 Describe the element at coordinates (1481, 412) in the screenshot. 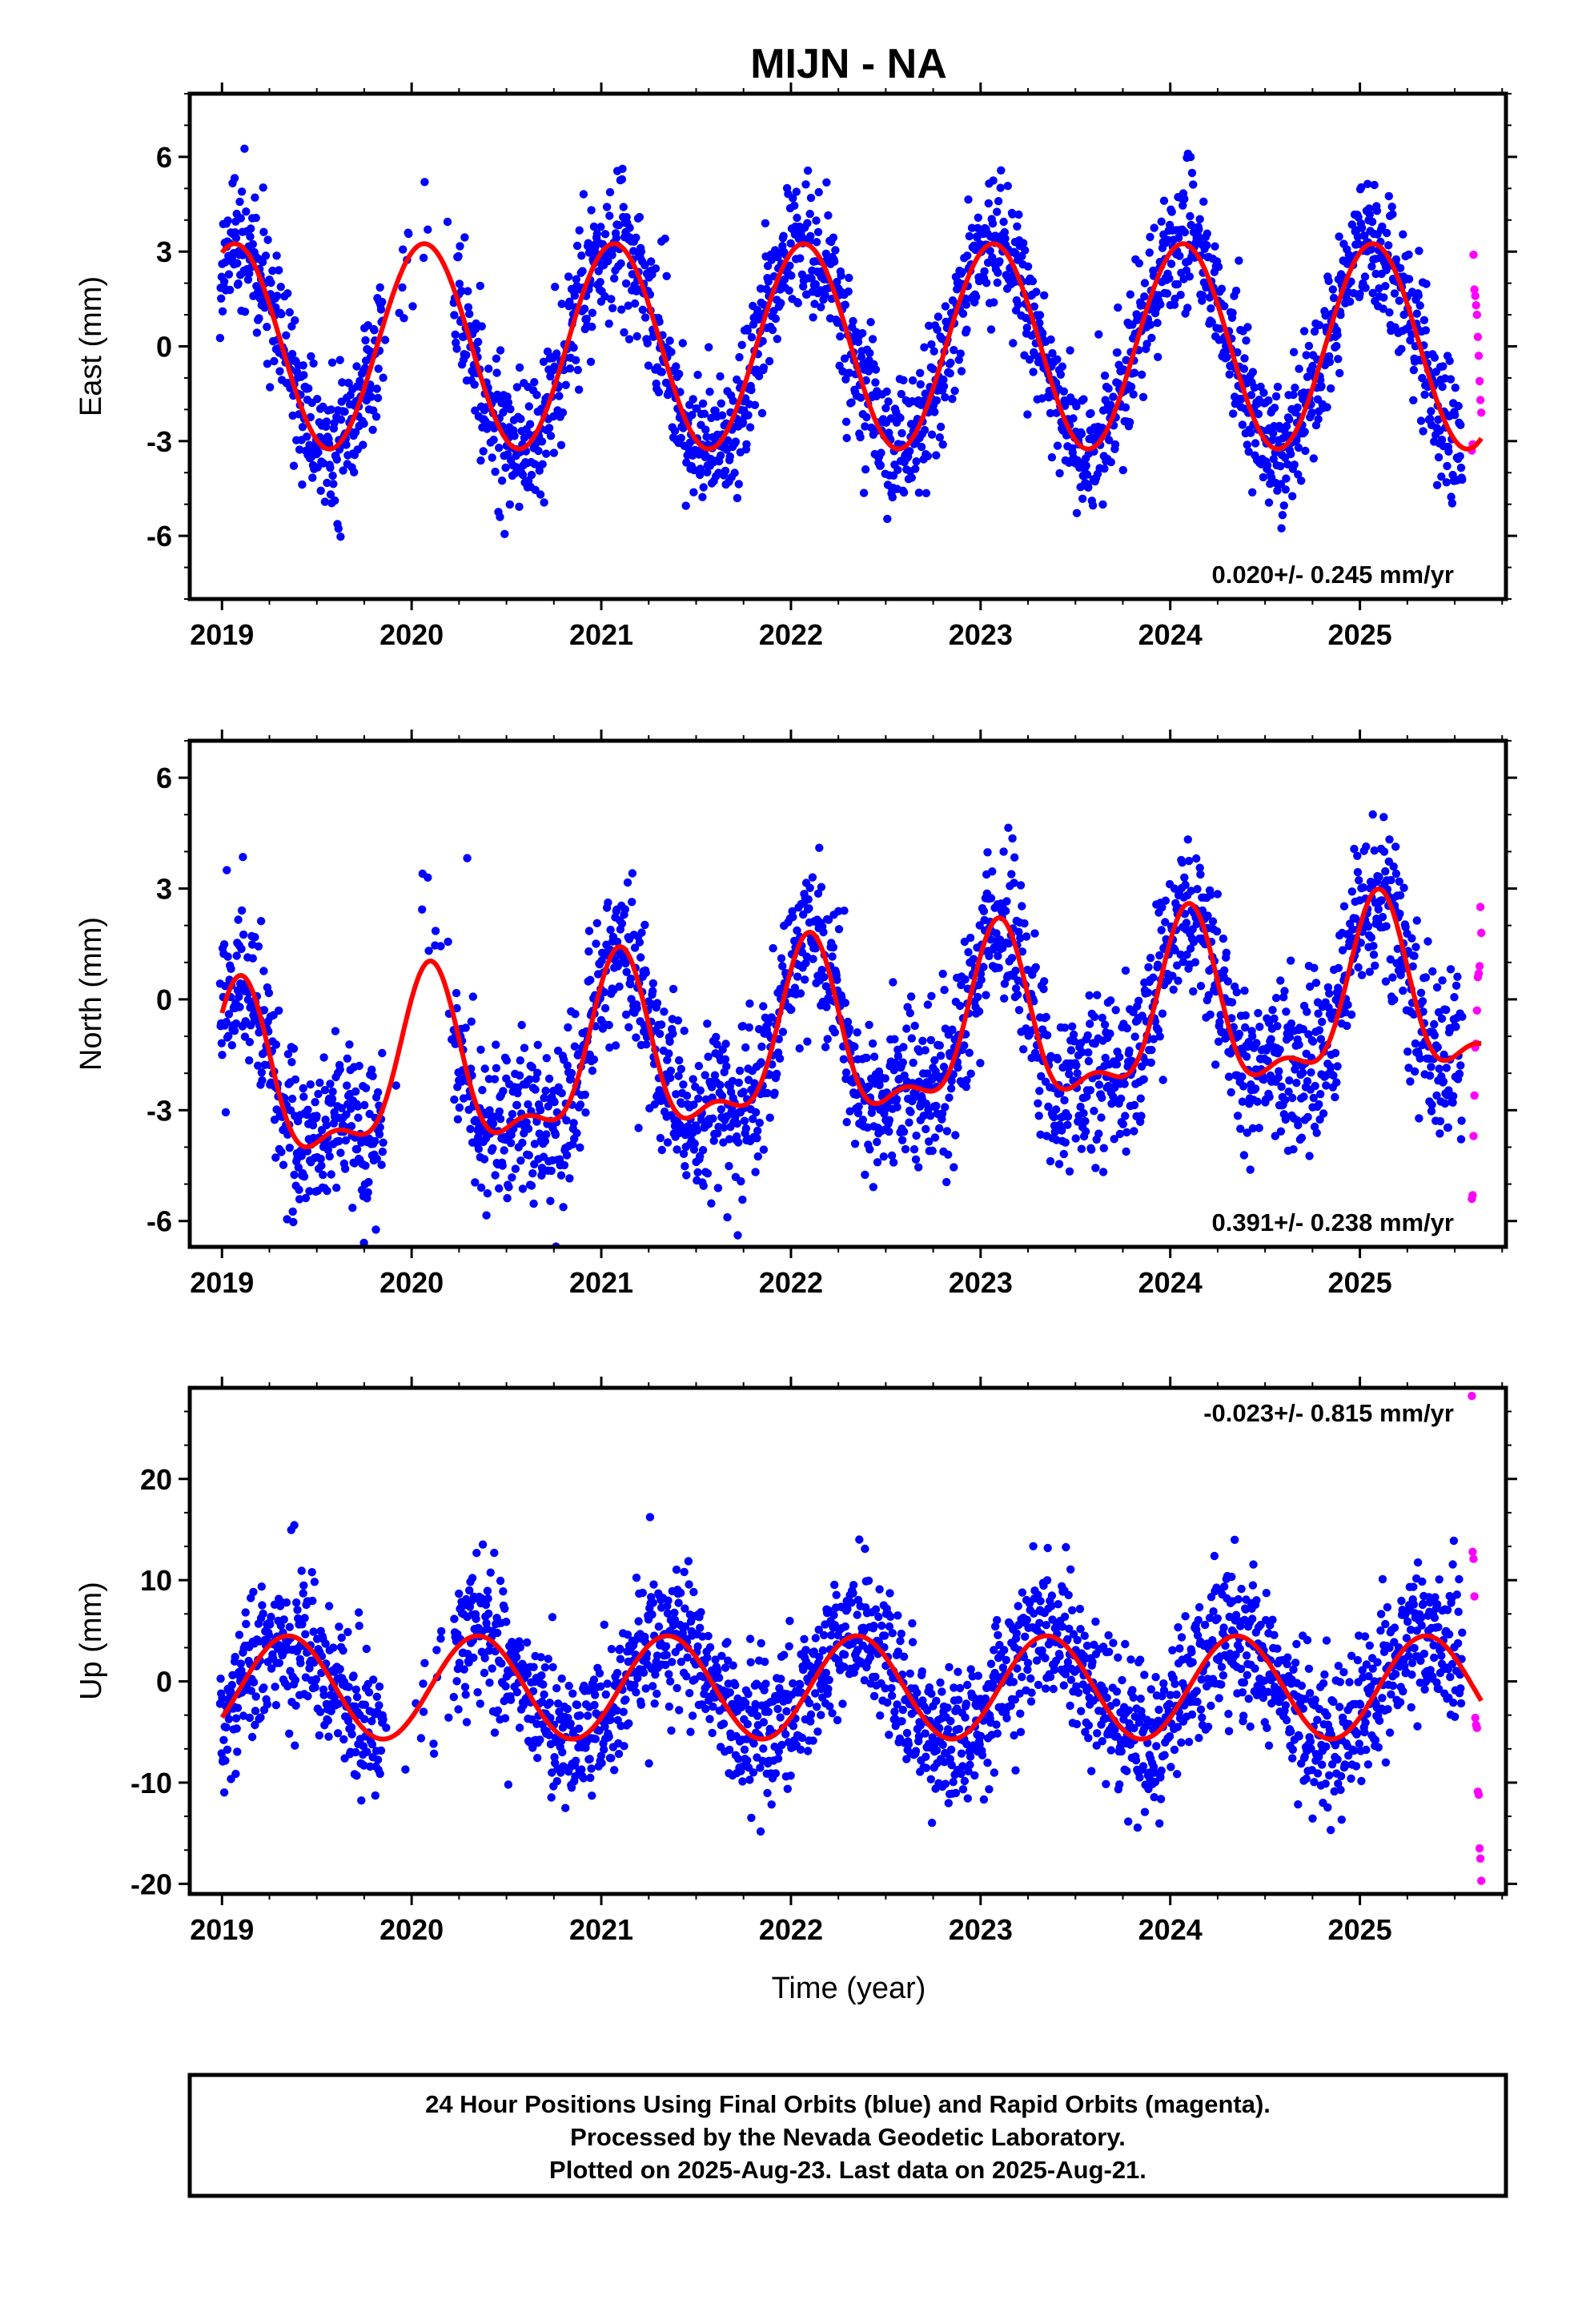

I see `east-rapid-point` at that location.